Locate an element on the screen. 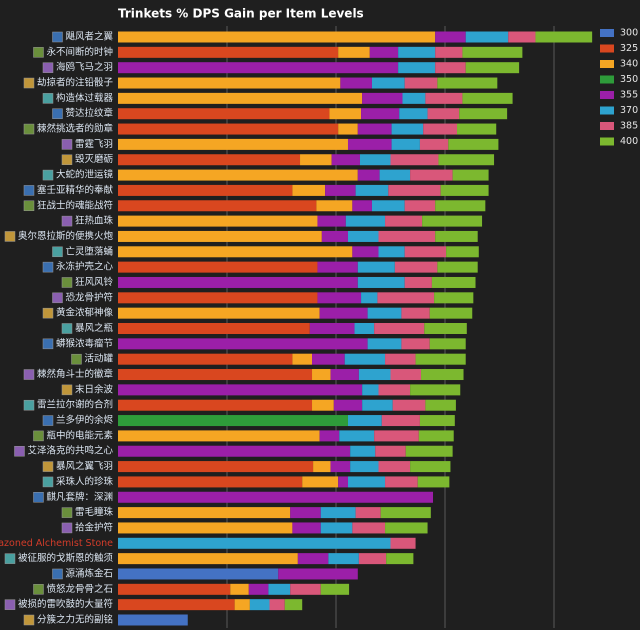 Image resolution: width=640 pixels, height=630 pixels. legend-label: 400 is located at coordinates (629, 141).